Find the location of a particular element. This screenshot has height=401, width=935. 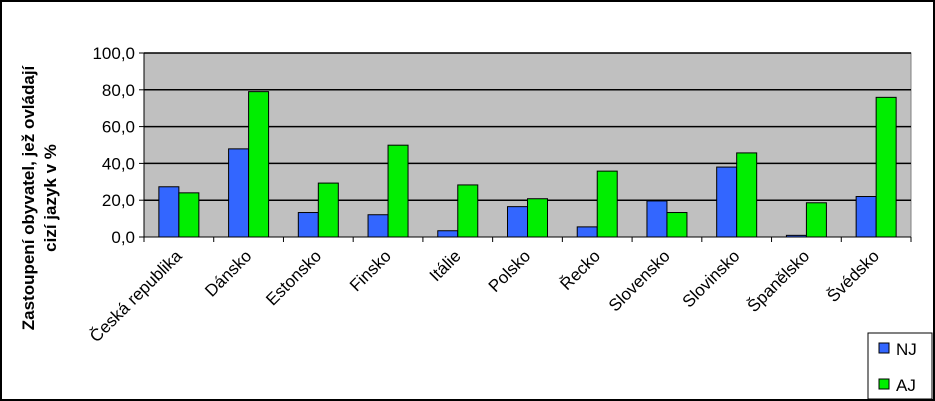

legend: NJ AJ is located at coordinates (900, 366).